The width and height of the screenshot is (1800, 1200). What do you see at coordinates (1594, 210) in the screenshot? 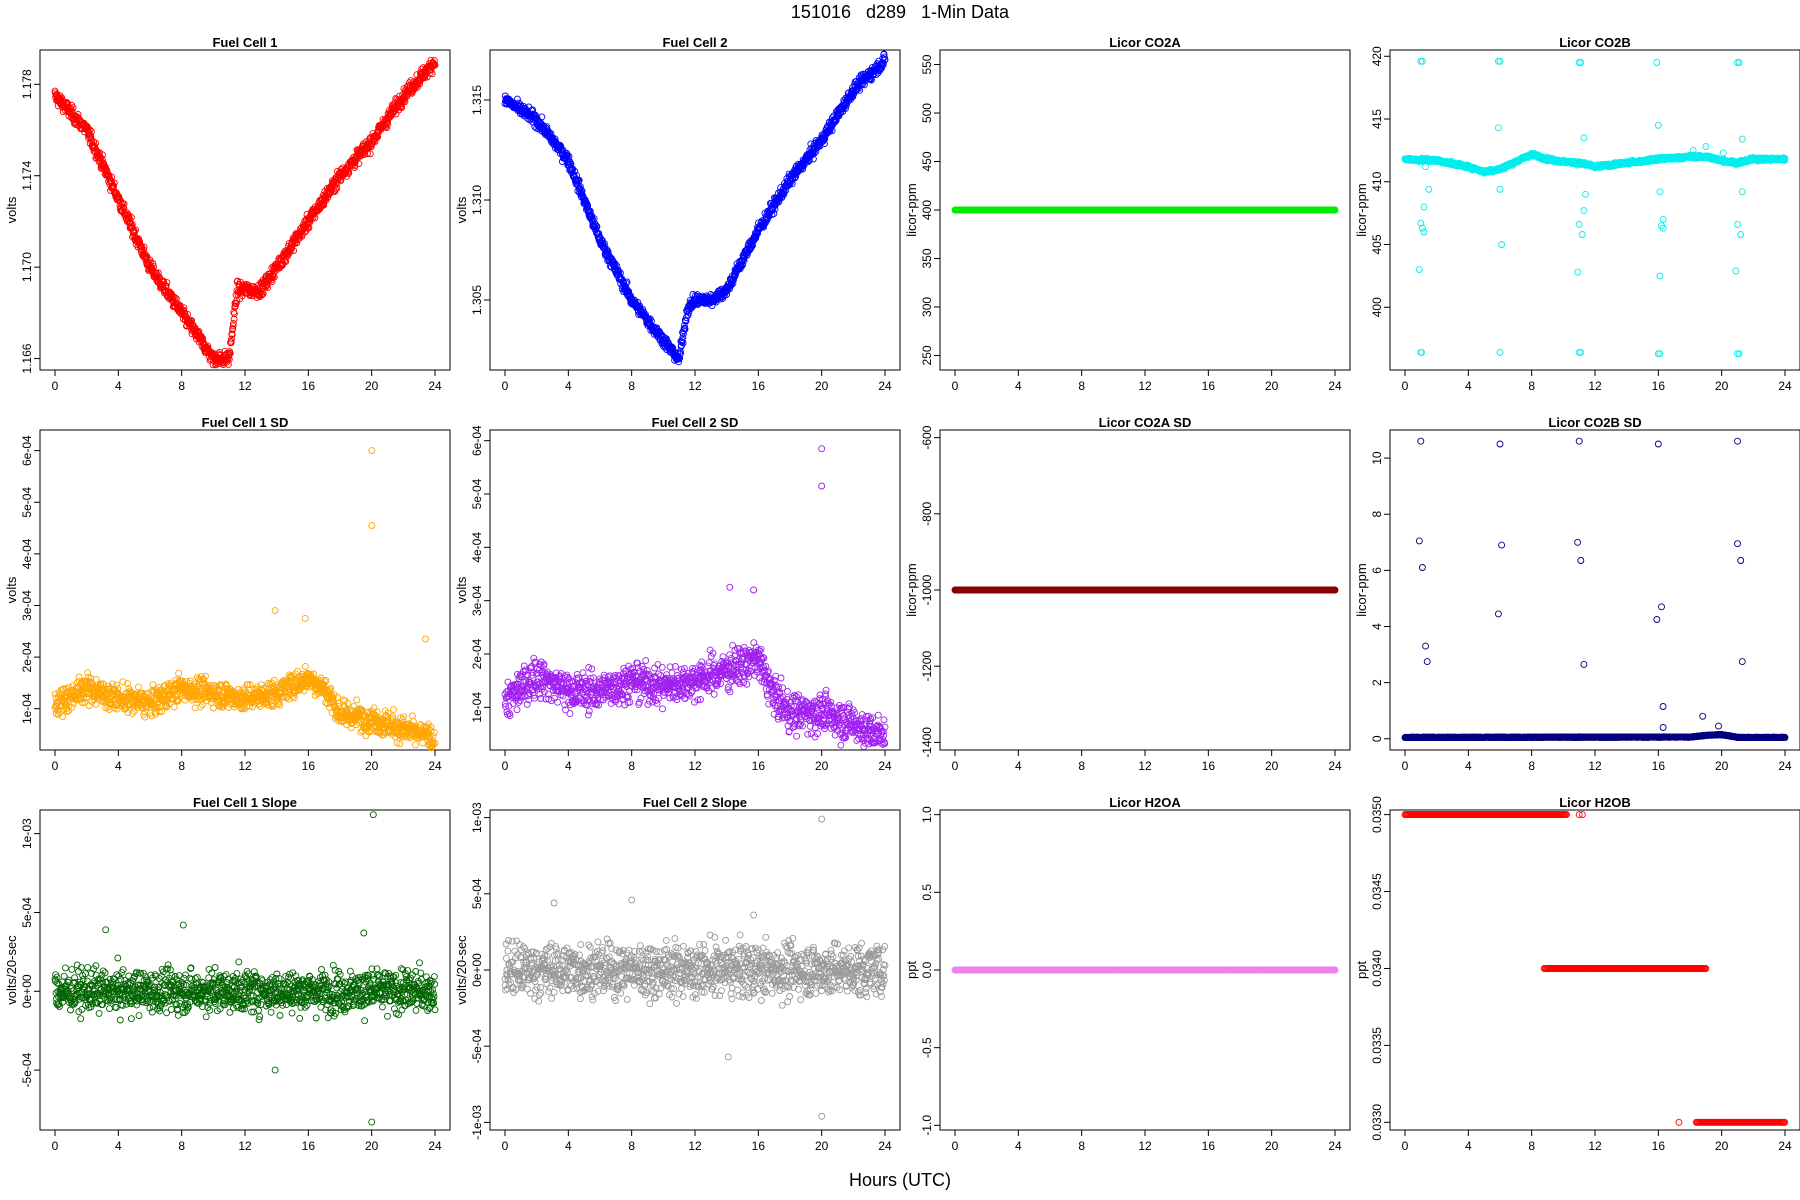
I see `plot-frame` at bounding box center [1594, 210].